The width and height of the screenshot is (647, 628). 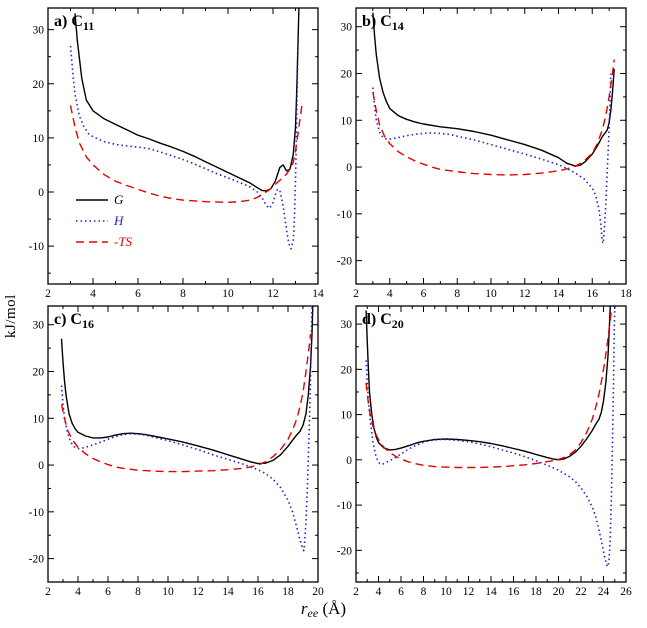 What do you see at coordinates (313, 613) in the screenshot?
I see `x-axis-label-subscript: ee` at bounding box center [313, 613].